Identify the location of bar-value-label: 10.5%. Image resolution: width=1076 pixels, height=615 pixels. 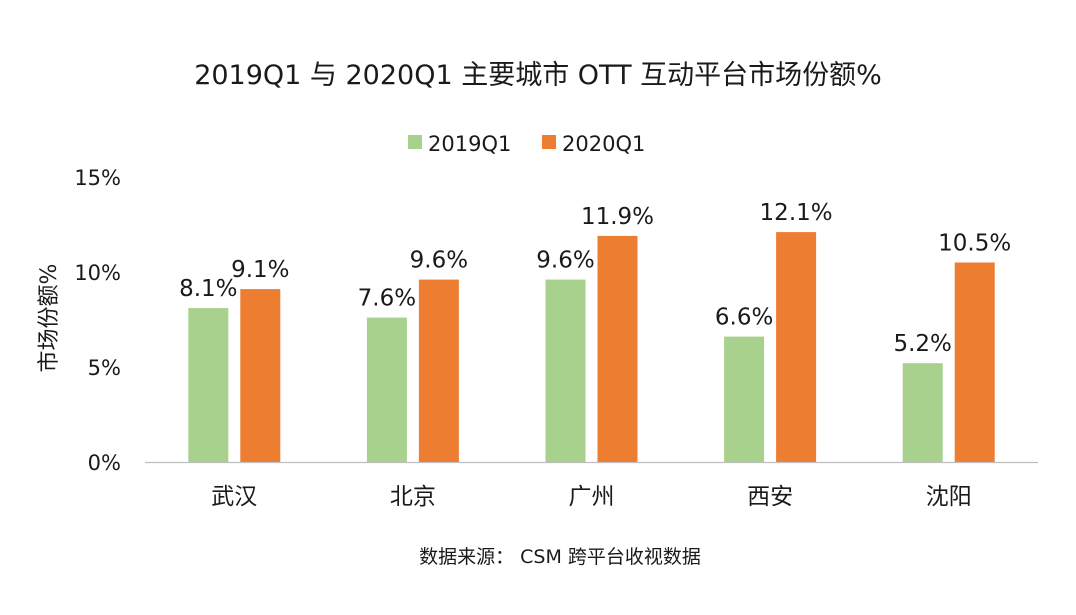
(974, 244).